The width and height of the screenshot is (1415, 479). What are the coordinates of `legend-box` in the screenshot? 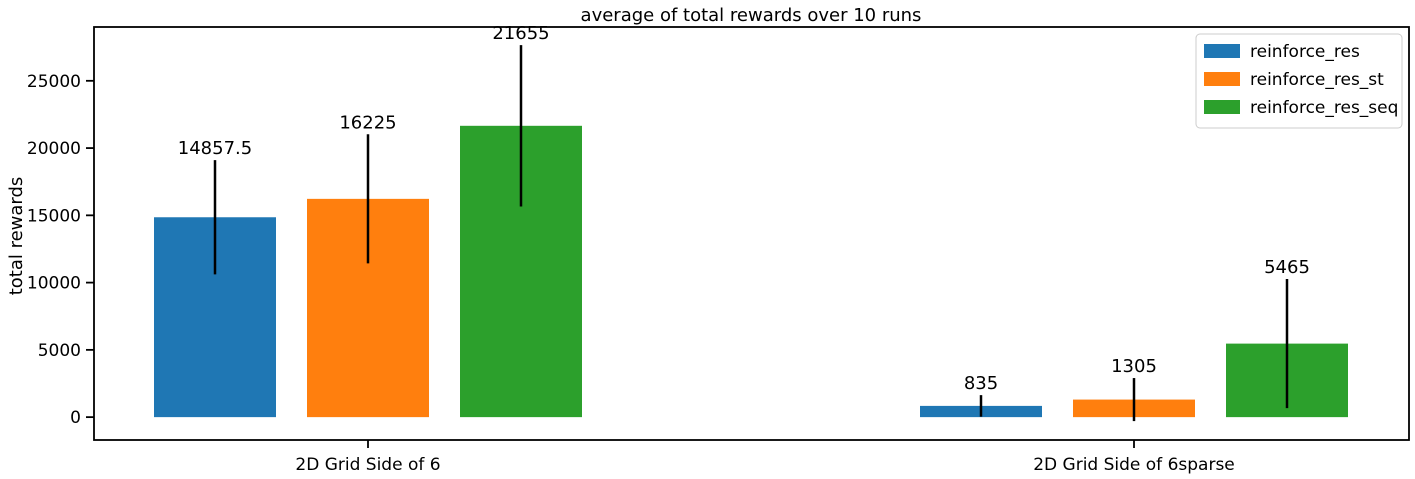 It's located at (1299, 81).